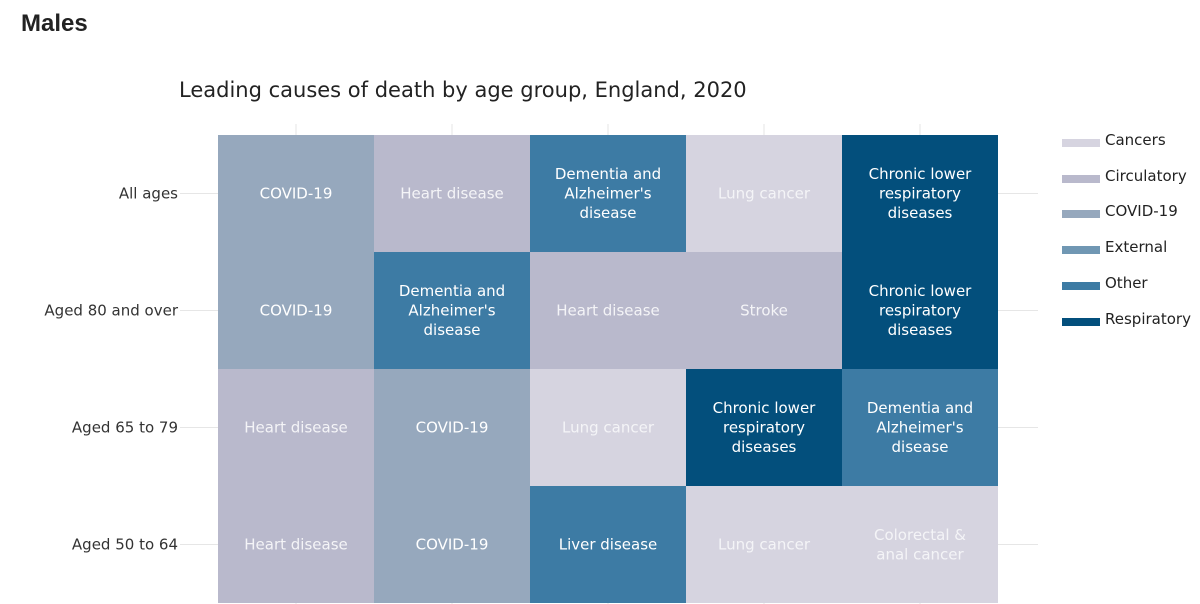 The height and width of the screenshot is (604, 1200). I want to click on legend-label: Respiratory, so click(1148, 318).